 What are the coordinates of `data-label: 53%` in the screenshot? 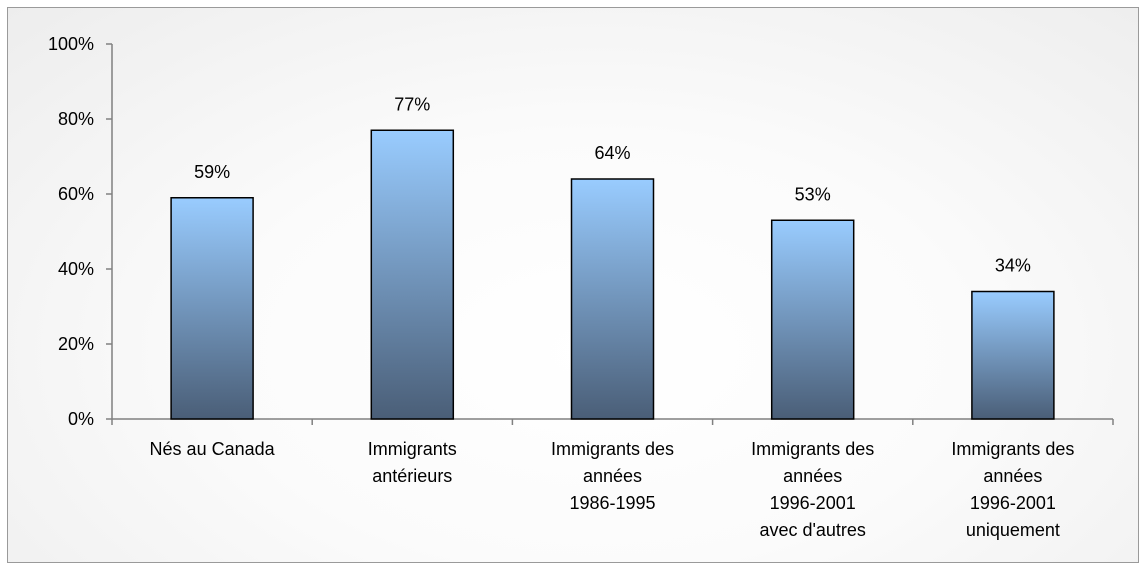 It's located at (813, 194).